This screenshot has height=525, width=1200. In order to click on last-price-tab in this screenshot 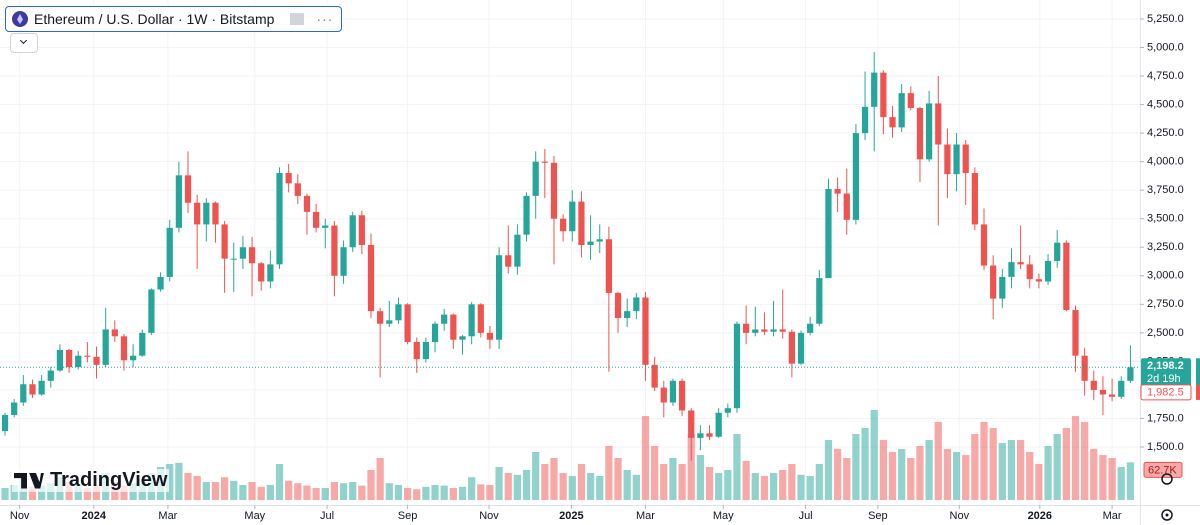, I will do `click(1198, 372)`.